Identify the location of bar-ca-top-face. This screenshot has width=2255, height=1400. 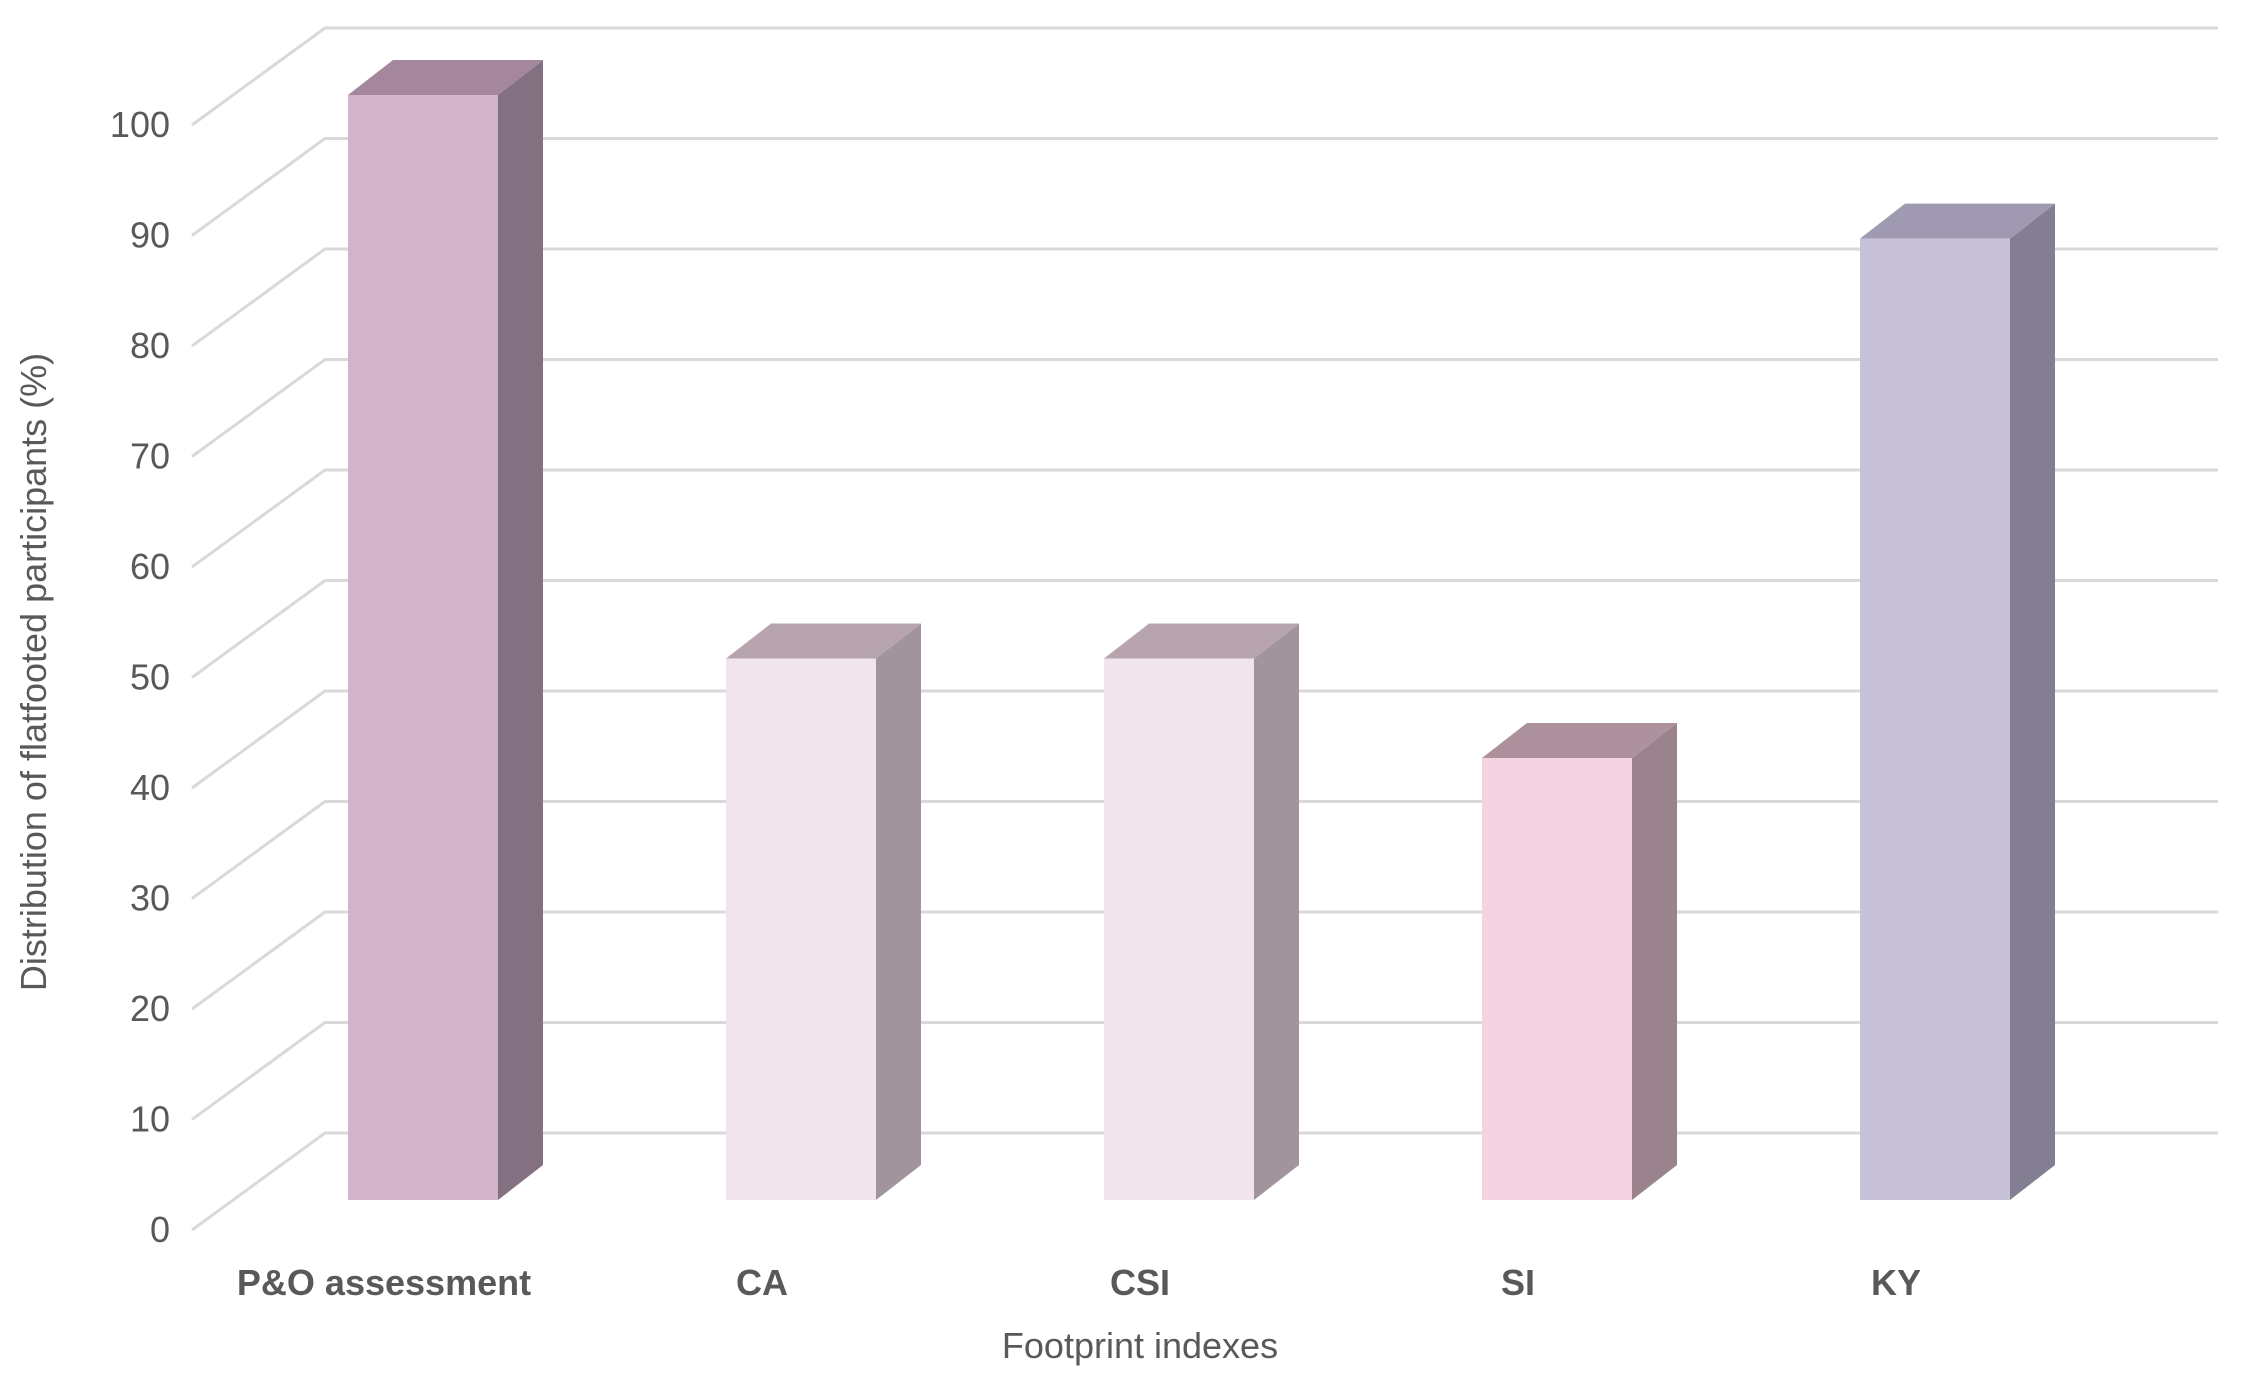
(823, 641).